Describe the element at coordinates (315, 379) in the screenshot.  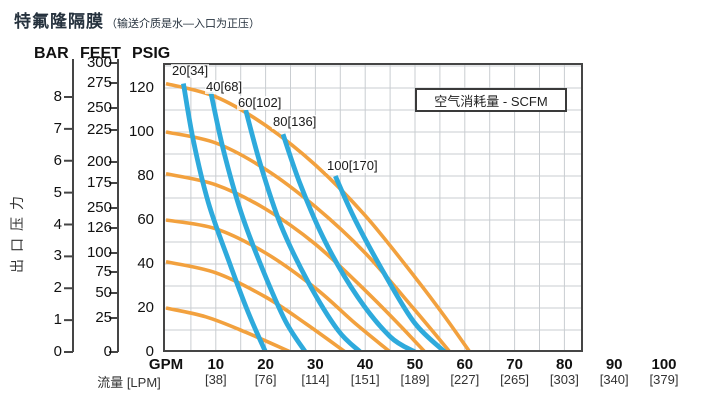
I see `lpm-tick-label: [114]` at that location.